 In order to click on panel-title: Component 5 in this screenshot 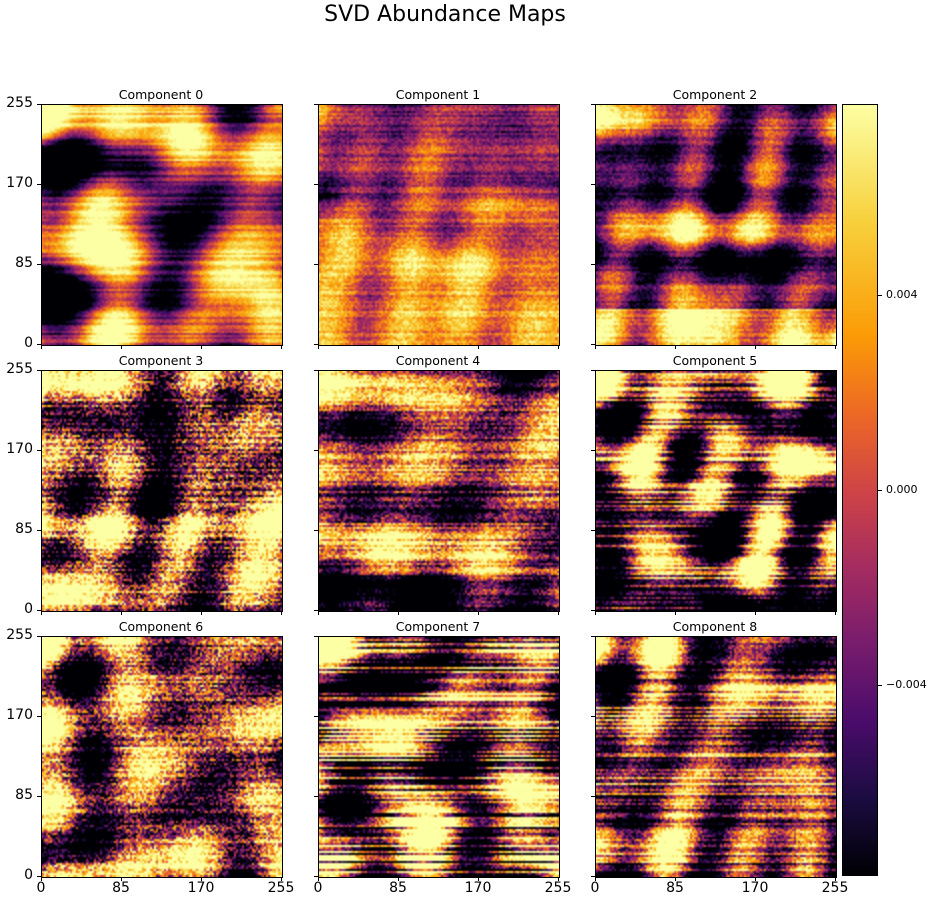, I will do `click(715, 360)`.